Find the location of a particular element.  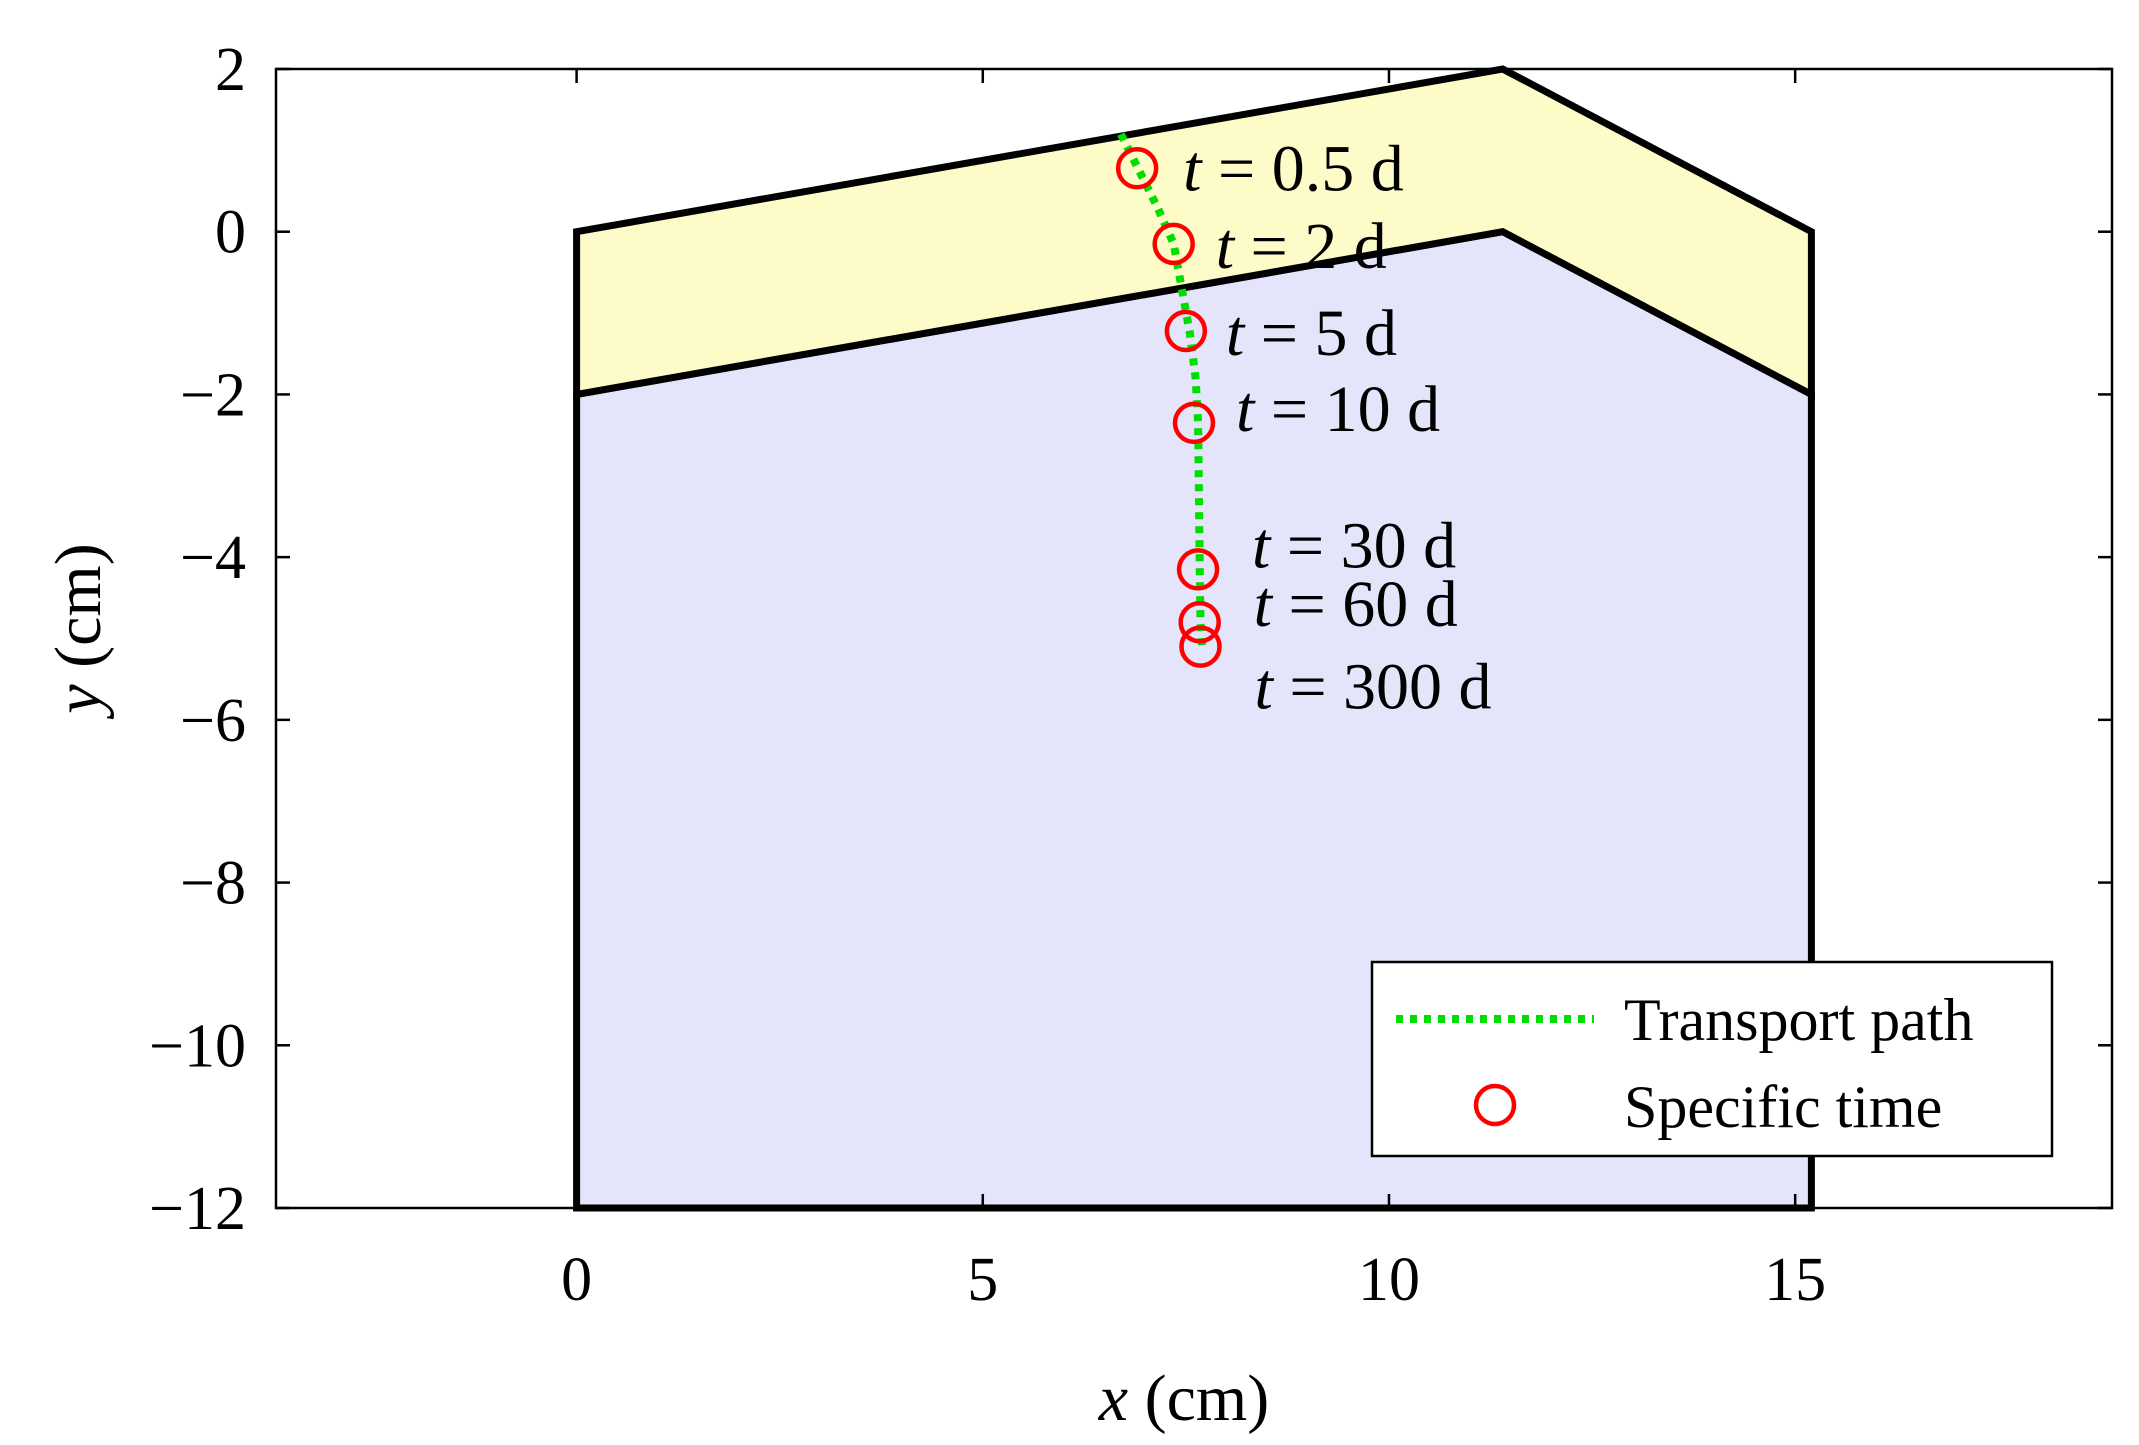

x-tick-label: 15 is located at coordinates (1795, 1280).